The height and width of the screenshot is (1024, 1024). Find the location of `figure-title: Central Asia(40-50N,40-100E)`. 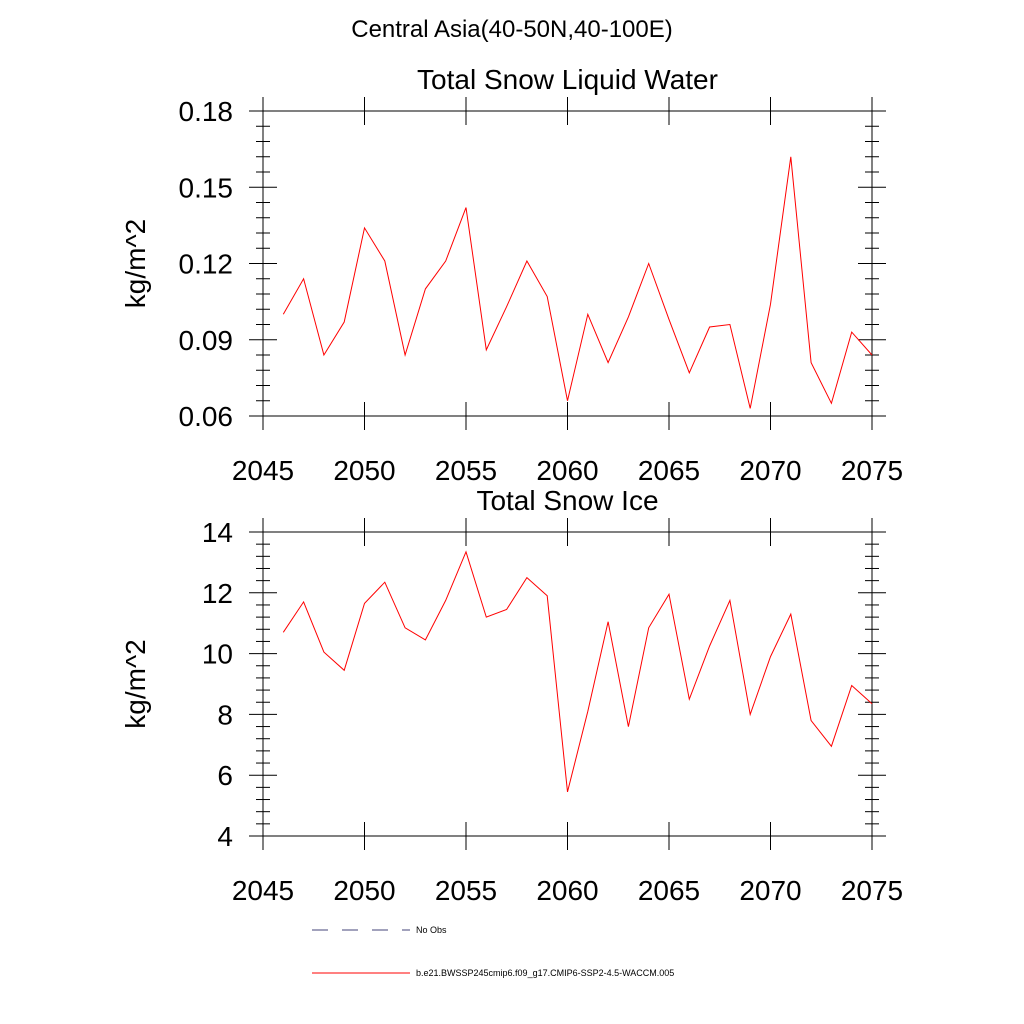

figure-title: Central Asia(40-50N,40-100E) is located at coordinates (512, 29).